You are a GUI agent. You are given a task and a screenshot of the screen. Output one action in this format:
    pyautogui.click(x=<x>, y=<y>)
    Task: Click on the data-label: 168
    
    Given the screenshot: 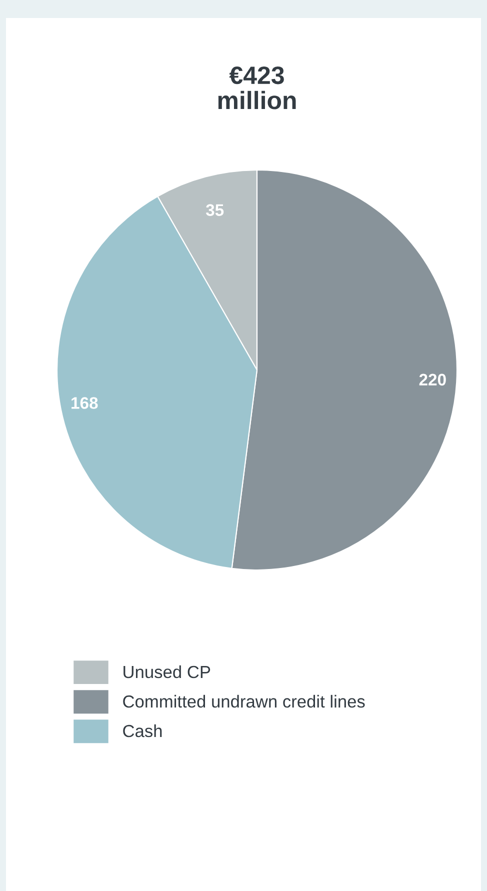 What is the action you would take?
    pyautogui.click(x=85, y=403)
    